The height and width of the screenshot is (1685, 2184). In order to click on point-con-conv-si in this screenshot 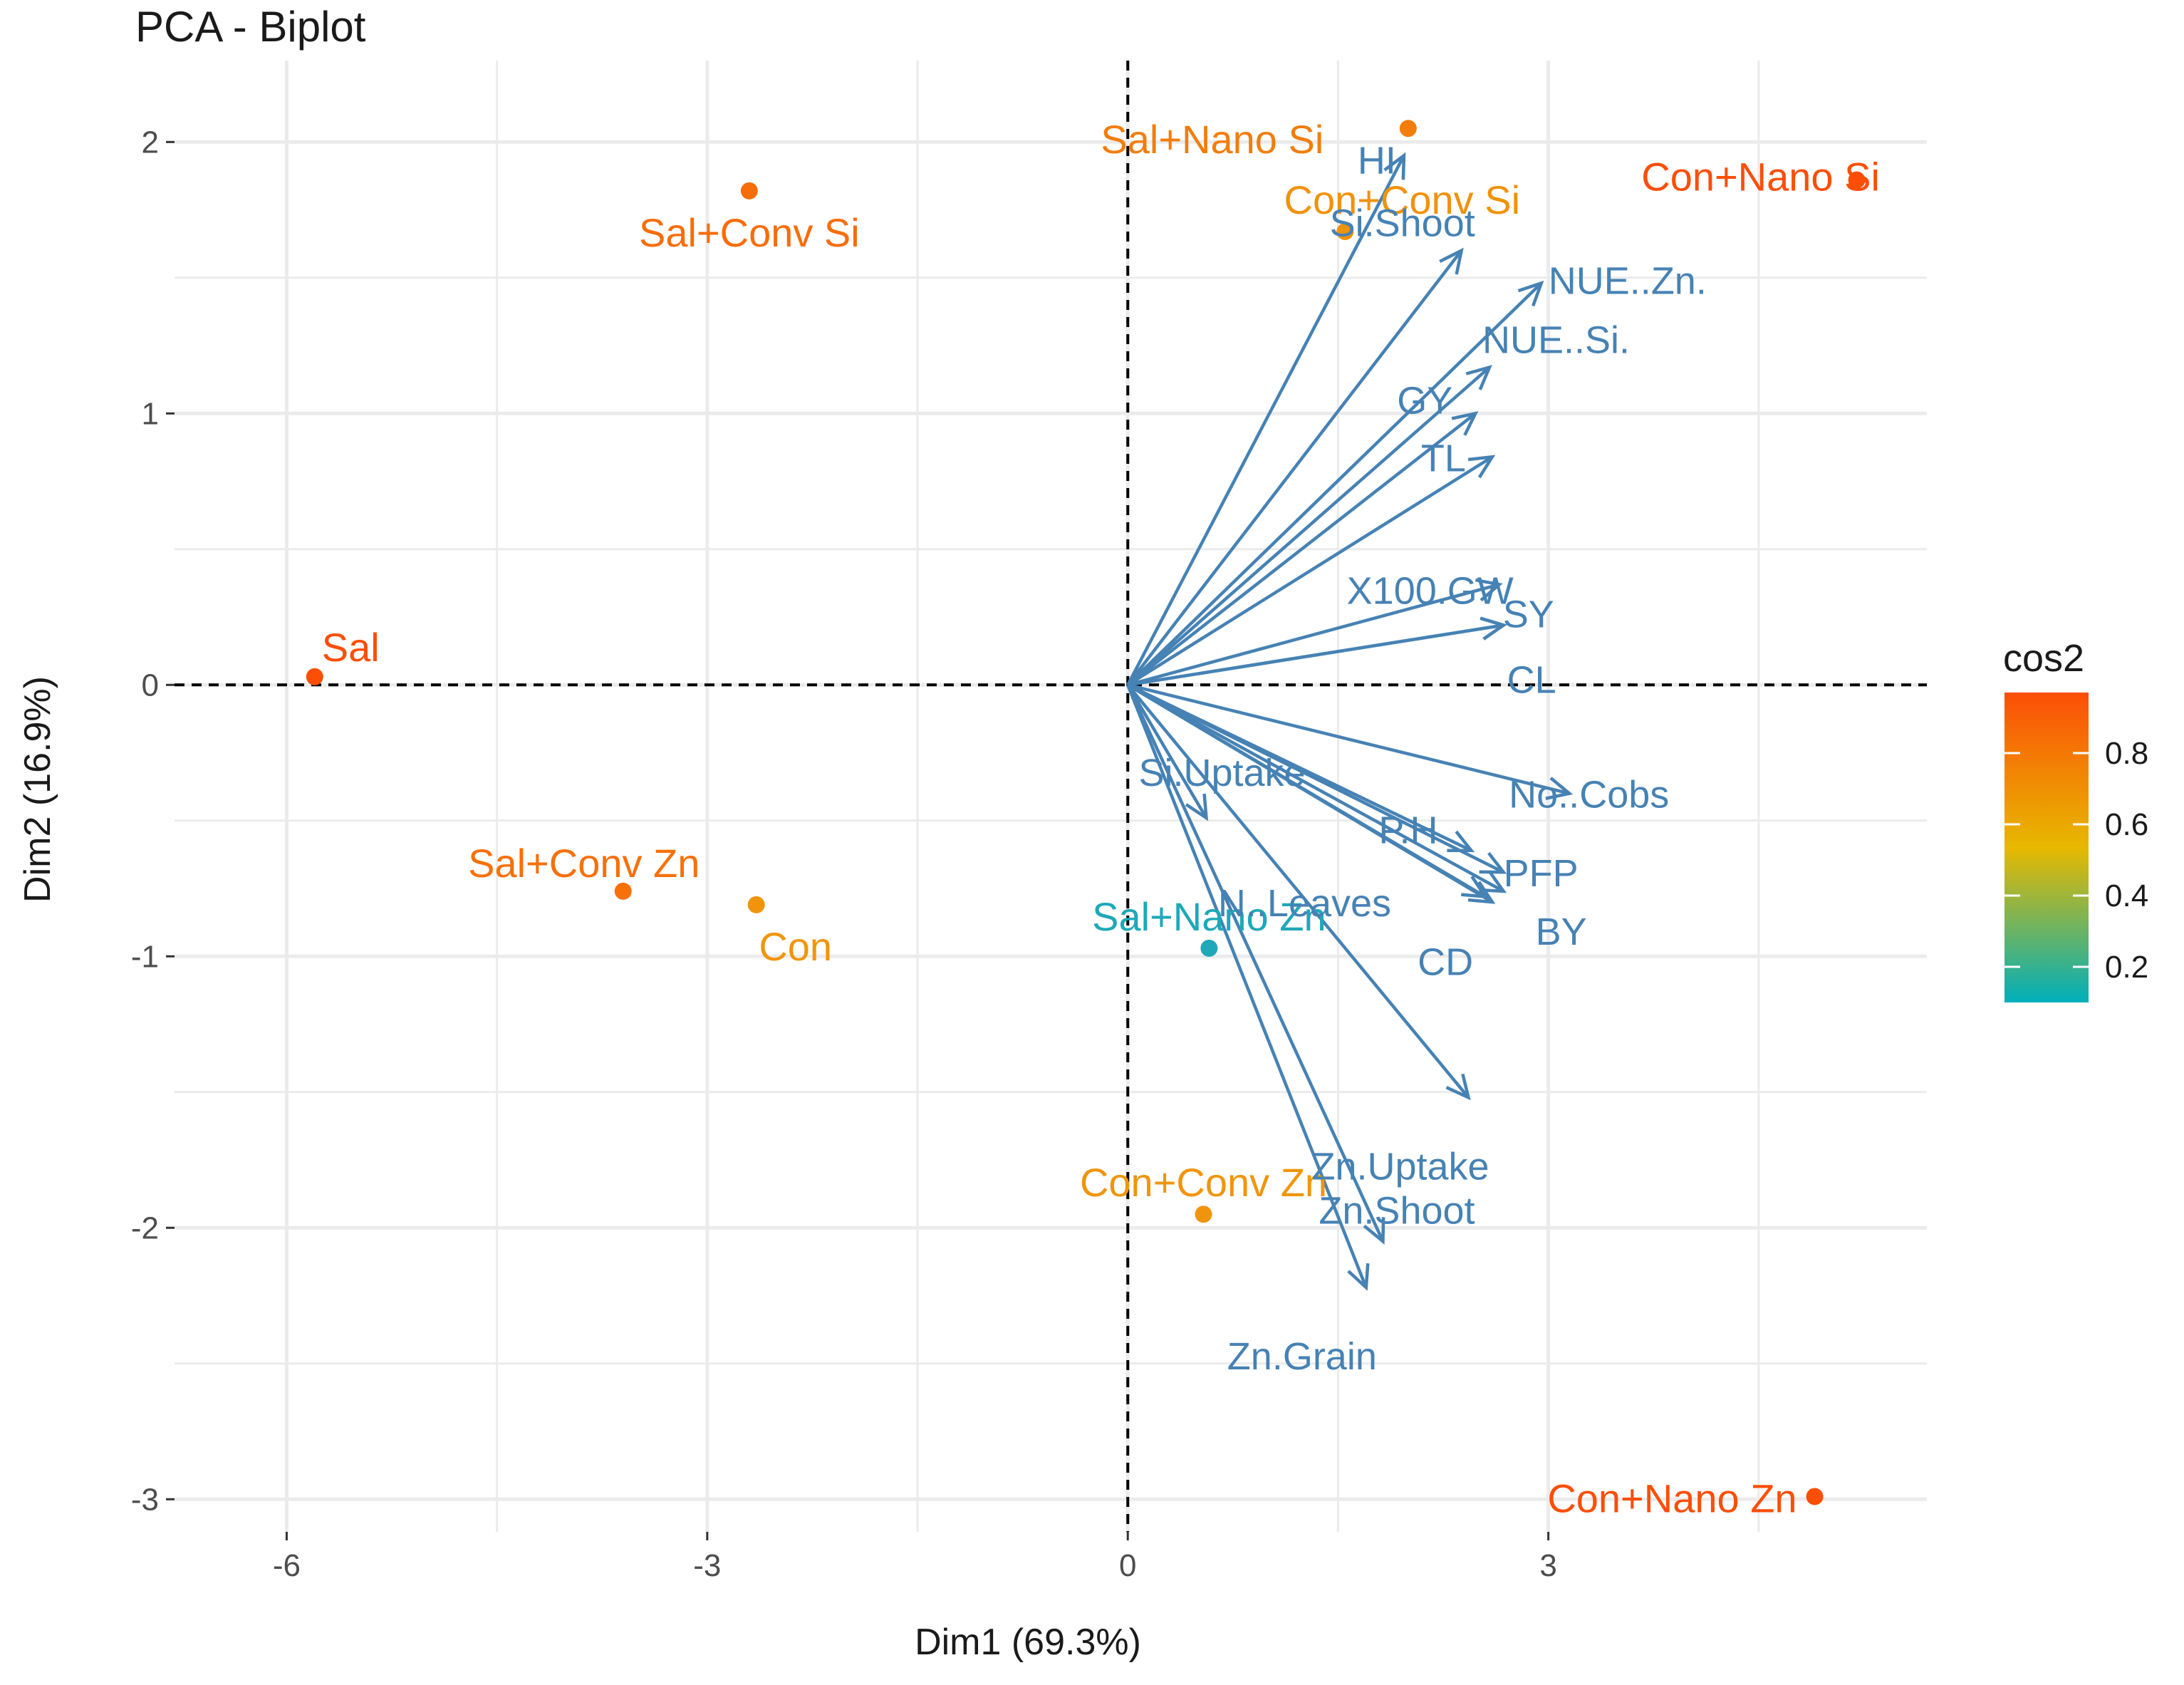, I will do `click(1345, 232)`.